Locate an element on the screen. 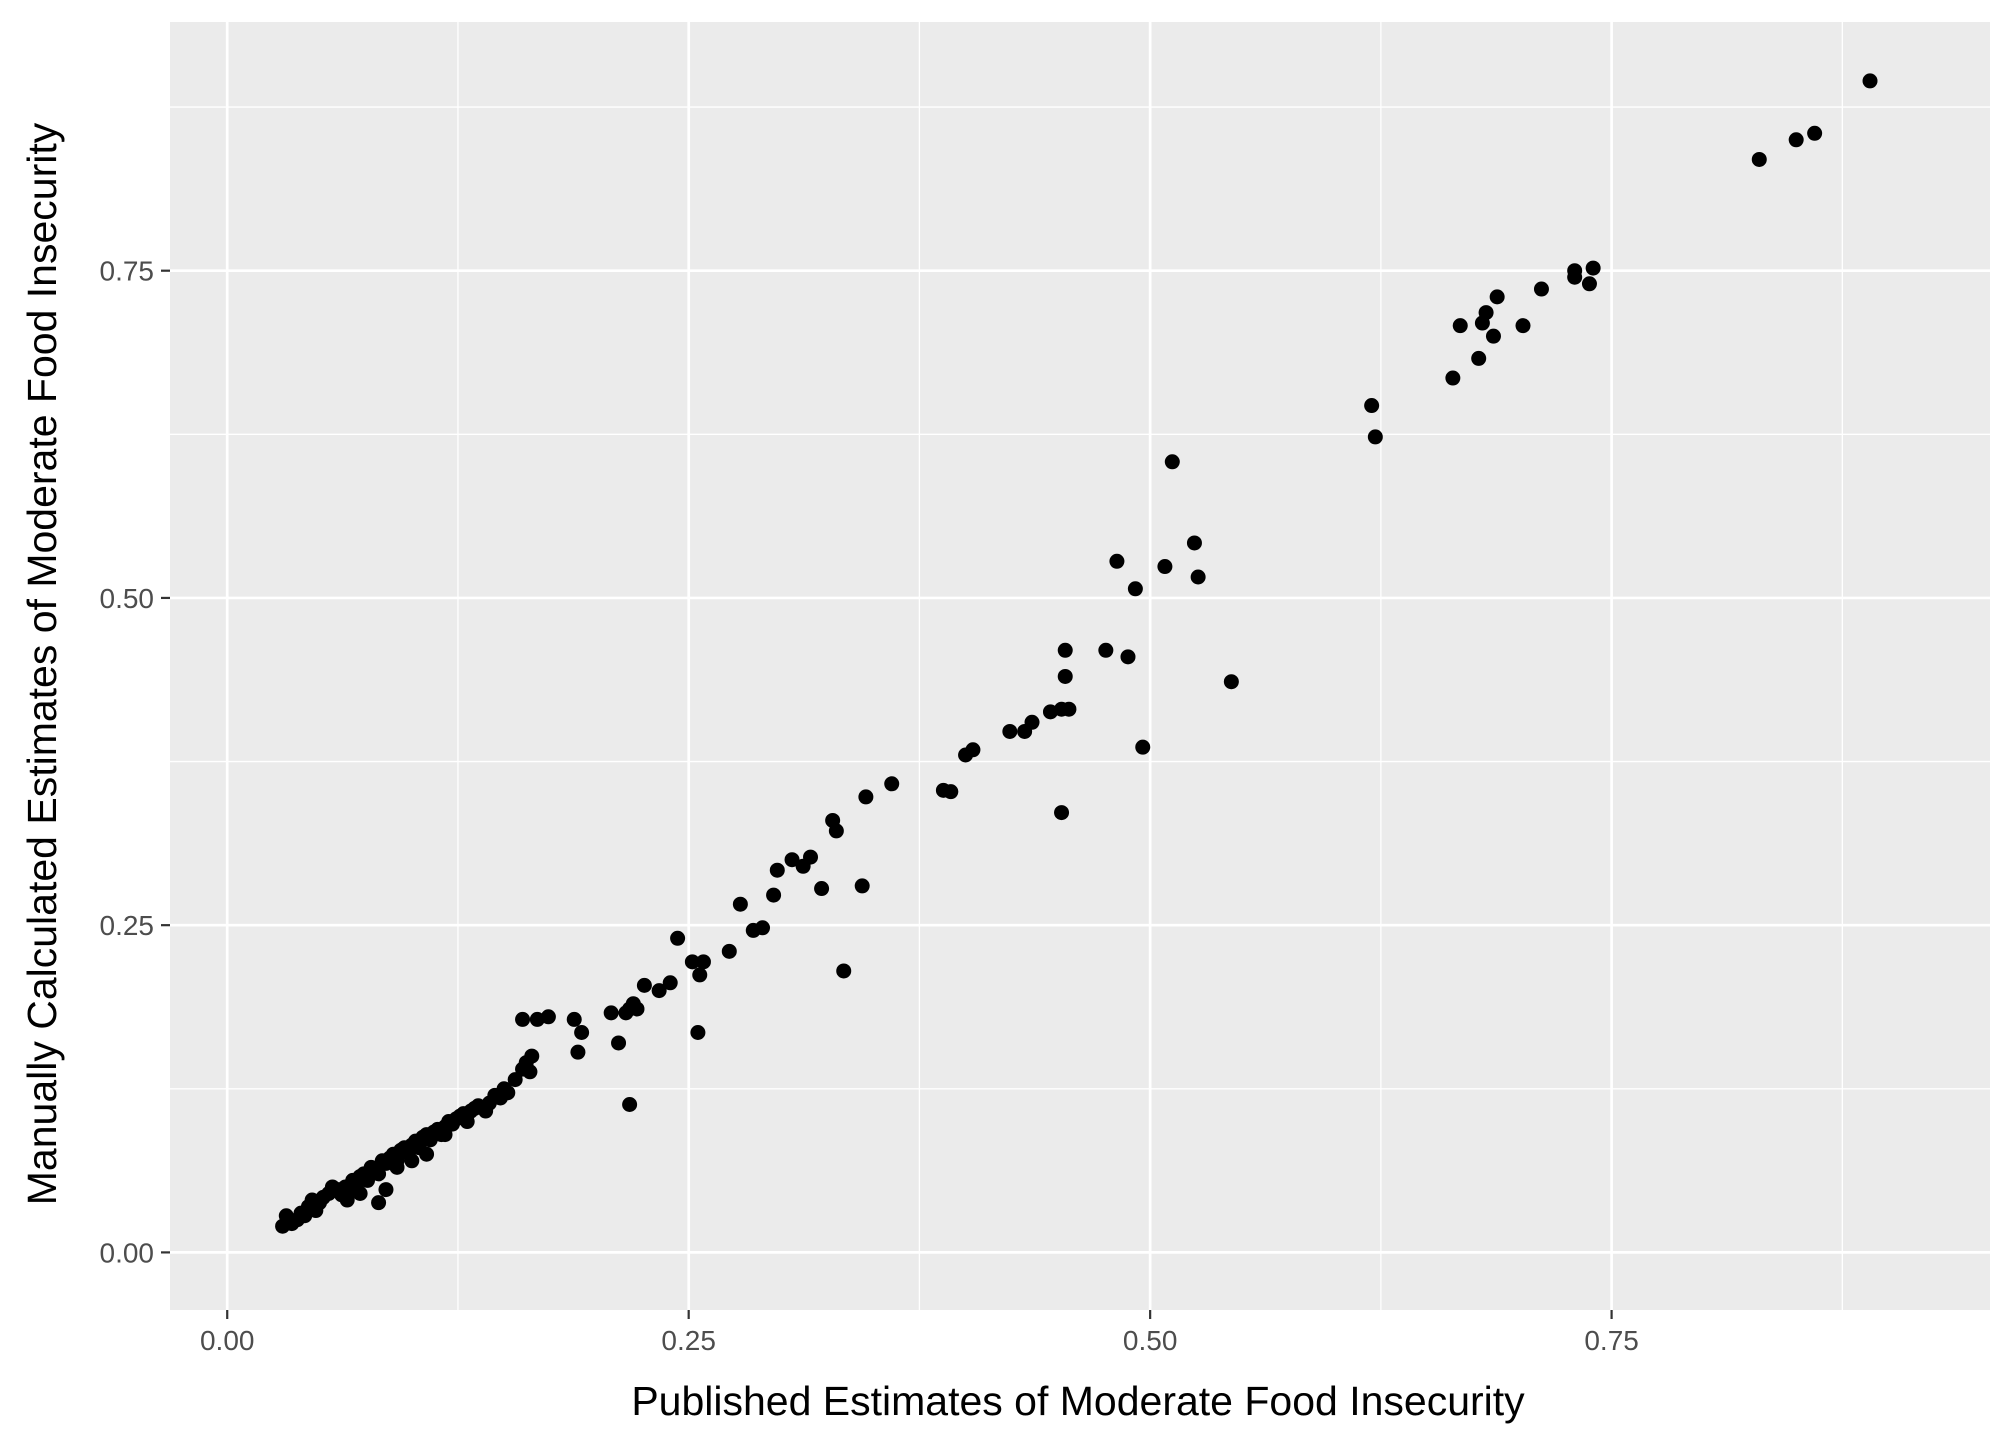 The image size is (2003, 1440). y-tick-label: 0.25 is located at coordinates (127, 925).